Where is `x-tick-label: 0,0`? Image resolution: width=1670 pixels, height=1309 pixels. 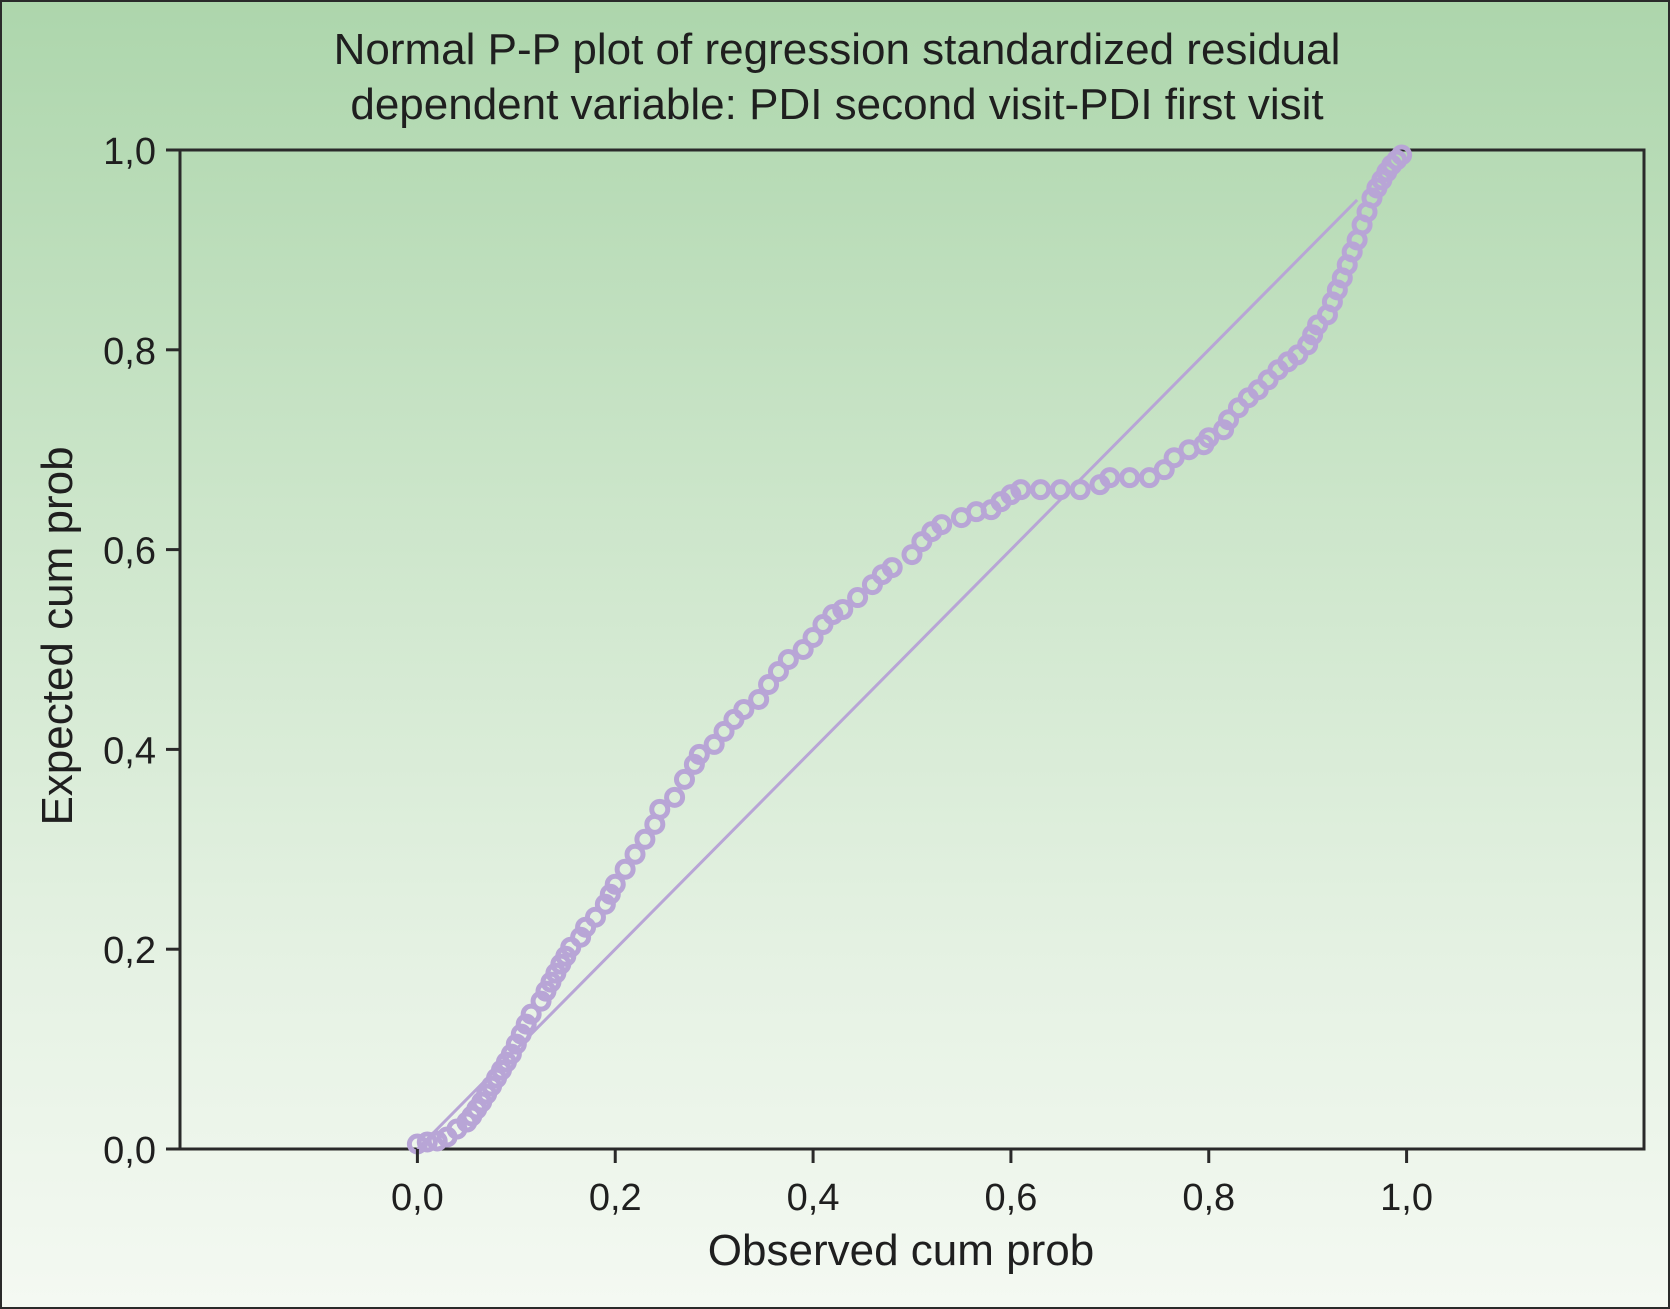
x-tick-label: 0,0 is located at coordinates (417, 1198).